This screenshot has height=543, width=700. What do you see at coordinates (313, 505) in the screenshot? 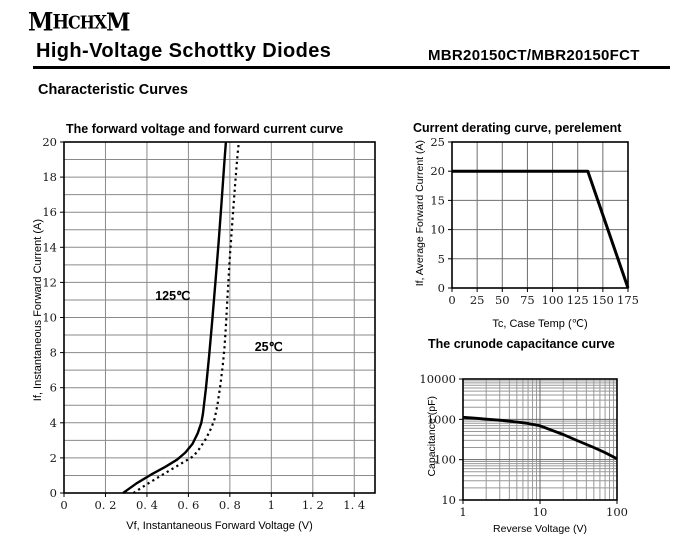
I see `x-tick-label: 1. 2` at bounding box center [313, 505].